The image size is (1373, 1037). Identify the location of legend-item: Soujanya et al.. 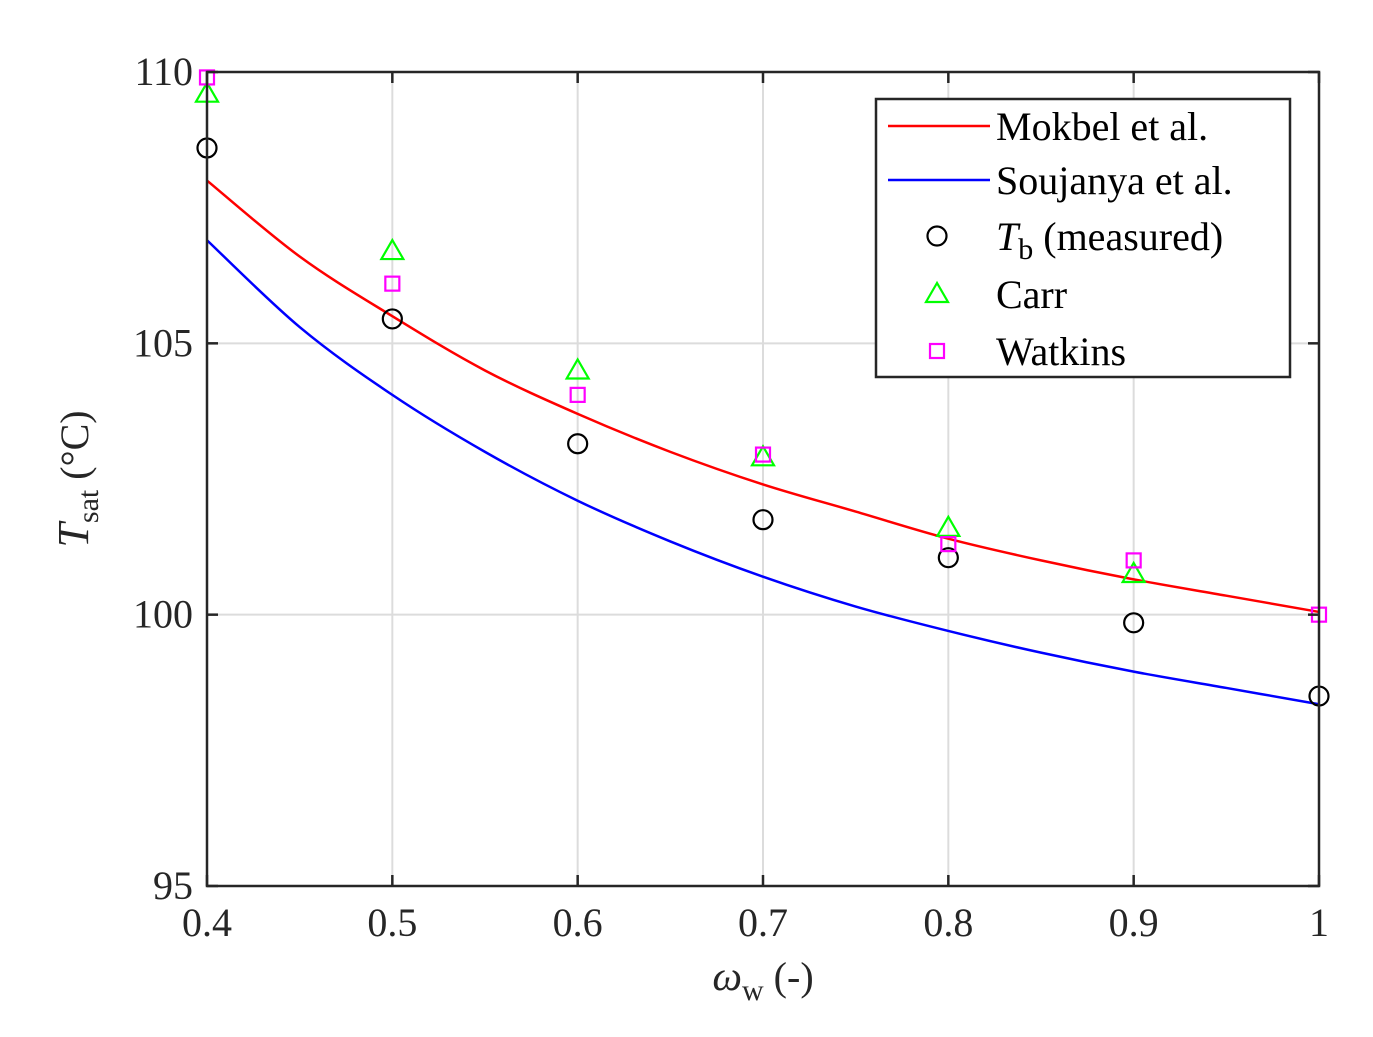
(1060, 180).